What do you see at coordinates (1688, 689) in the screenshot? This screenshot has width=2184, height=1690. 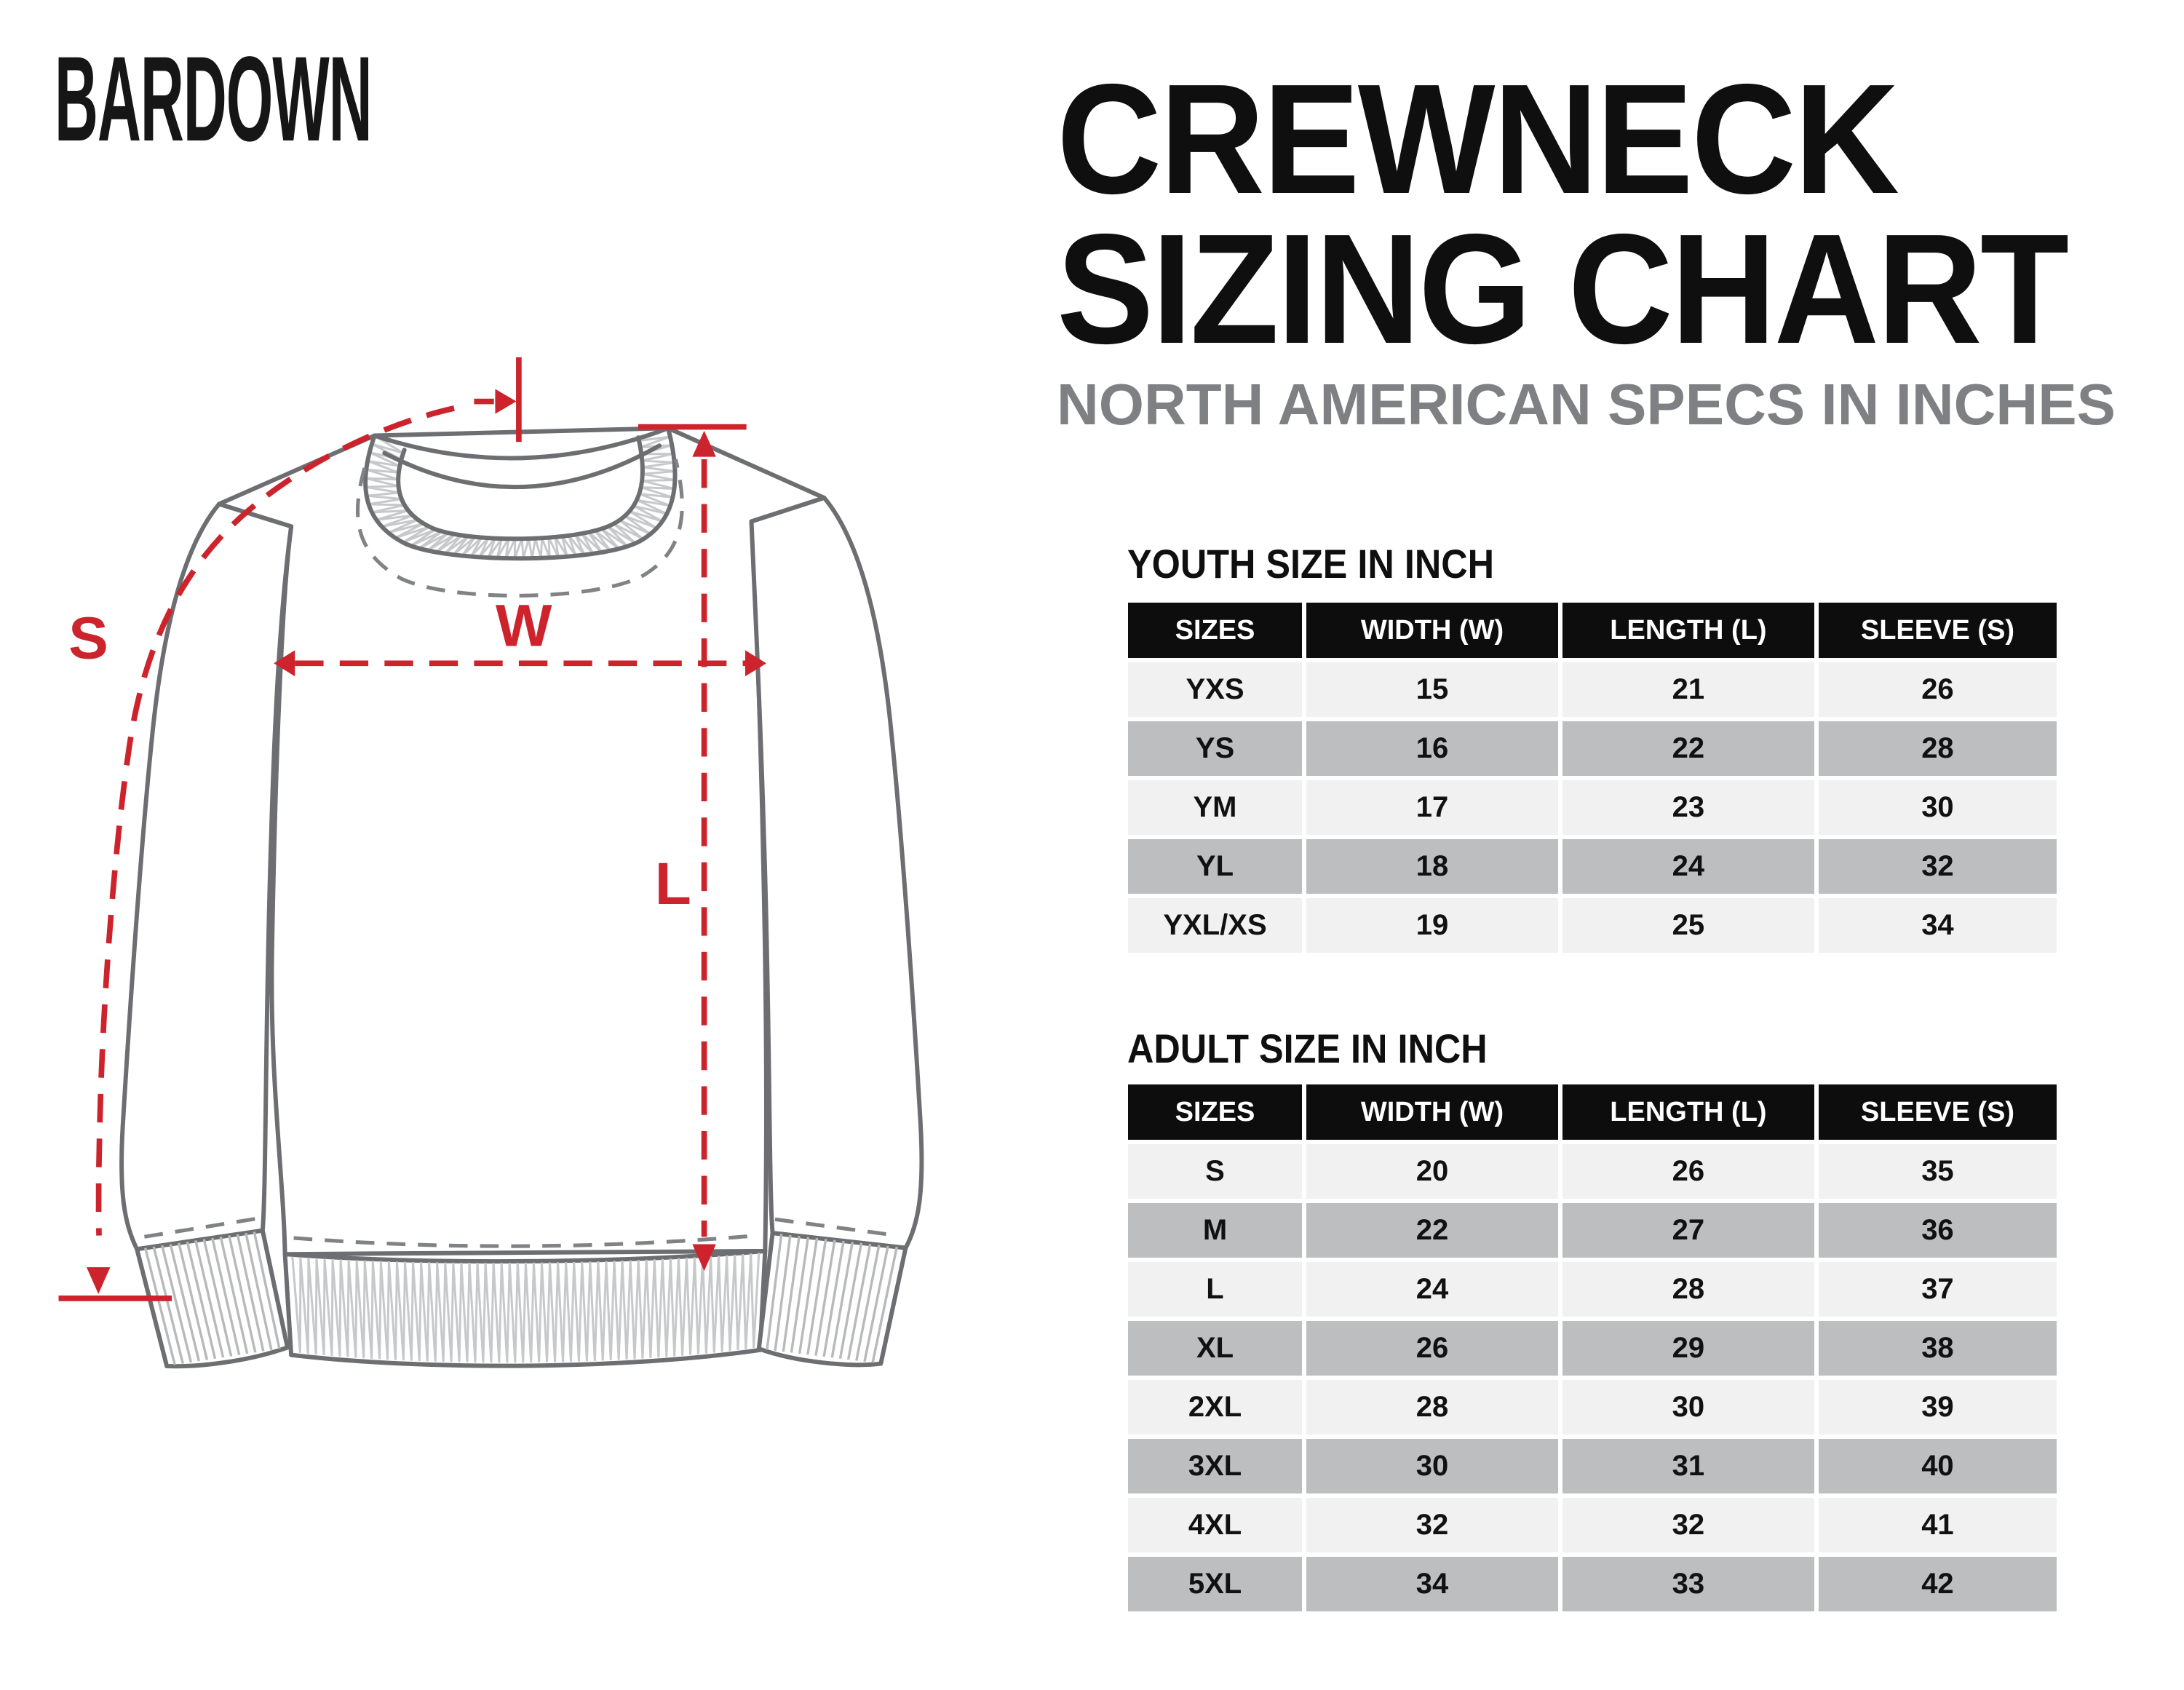 I see `table-cell: 21` at bounding box center [1688, 689].